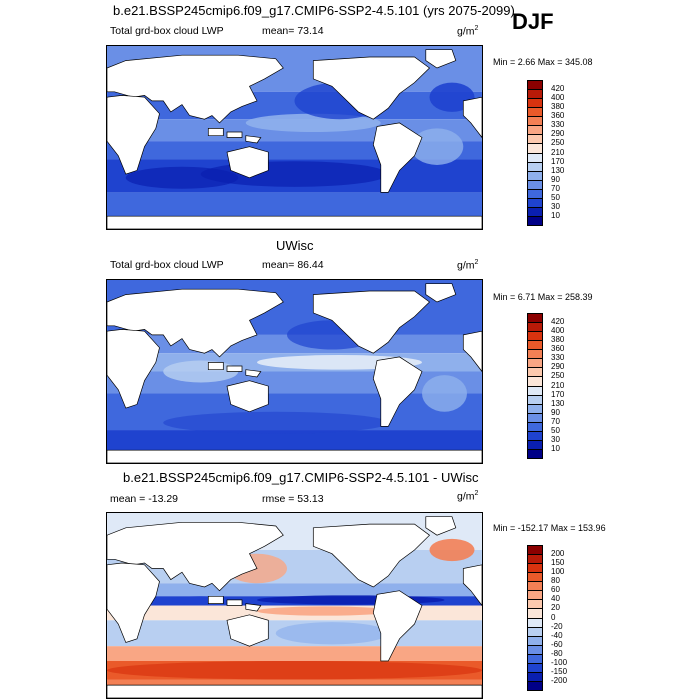 Image resolution: width=700 pixels, height=700 pixels. Describe the element at coordinates (294, 137) in the screenshot. I see `panel1-map` at that location.